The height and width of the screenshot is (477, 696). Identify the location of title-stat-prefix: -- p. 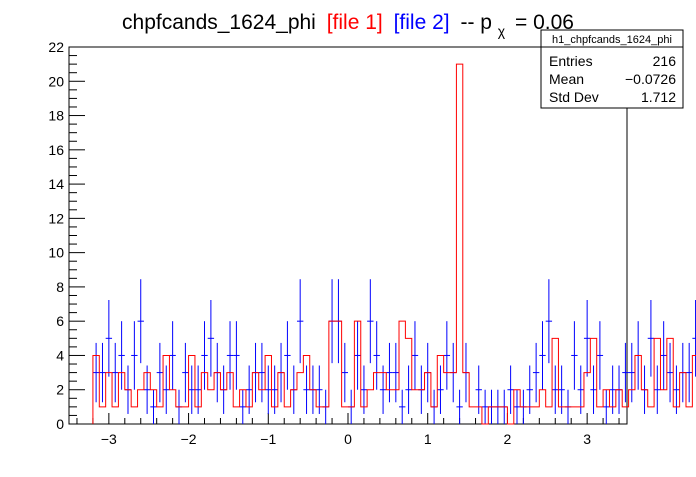
(476, 22).